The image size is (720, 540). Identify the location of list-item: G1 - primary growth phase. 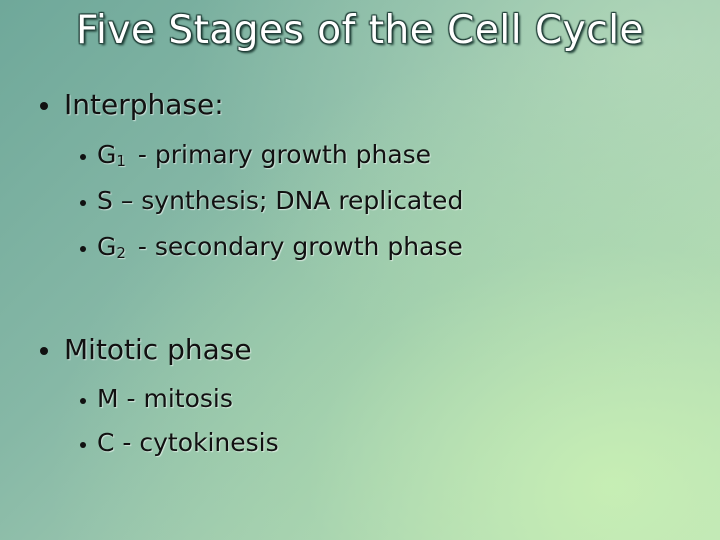
(264, 155).